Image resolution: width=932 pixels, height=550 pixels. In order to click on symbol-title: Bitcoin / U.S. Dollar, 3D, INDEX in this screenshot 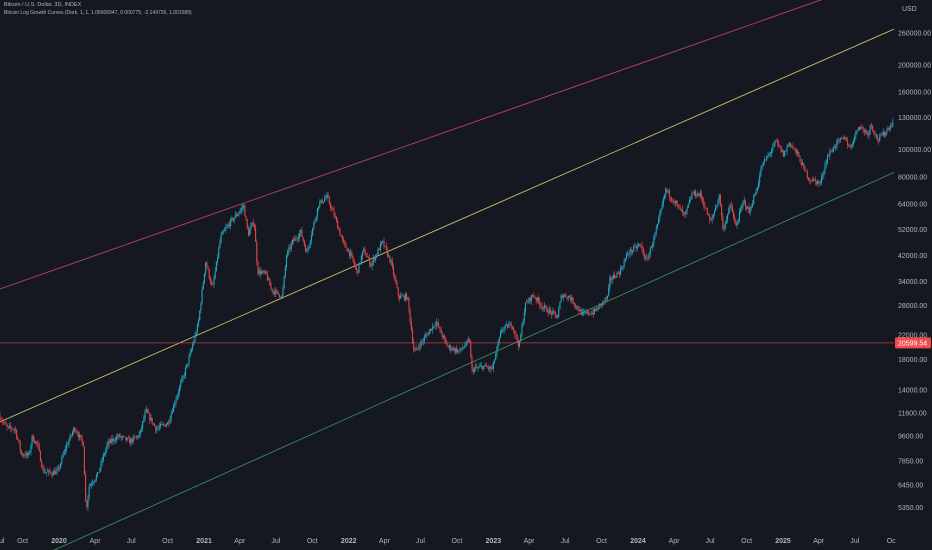, I will do `click(43, 5)`.